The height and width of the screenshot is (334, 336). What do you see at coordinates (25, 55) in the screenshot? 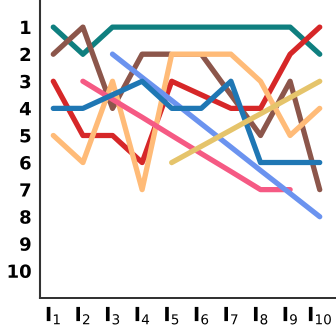
I see `y-tick-label: 2` at bounding box center [25, 55].